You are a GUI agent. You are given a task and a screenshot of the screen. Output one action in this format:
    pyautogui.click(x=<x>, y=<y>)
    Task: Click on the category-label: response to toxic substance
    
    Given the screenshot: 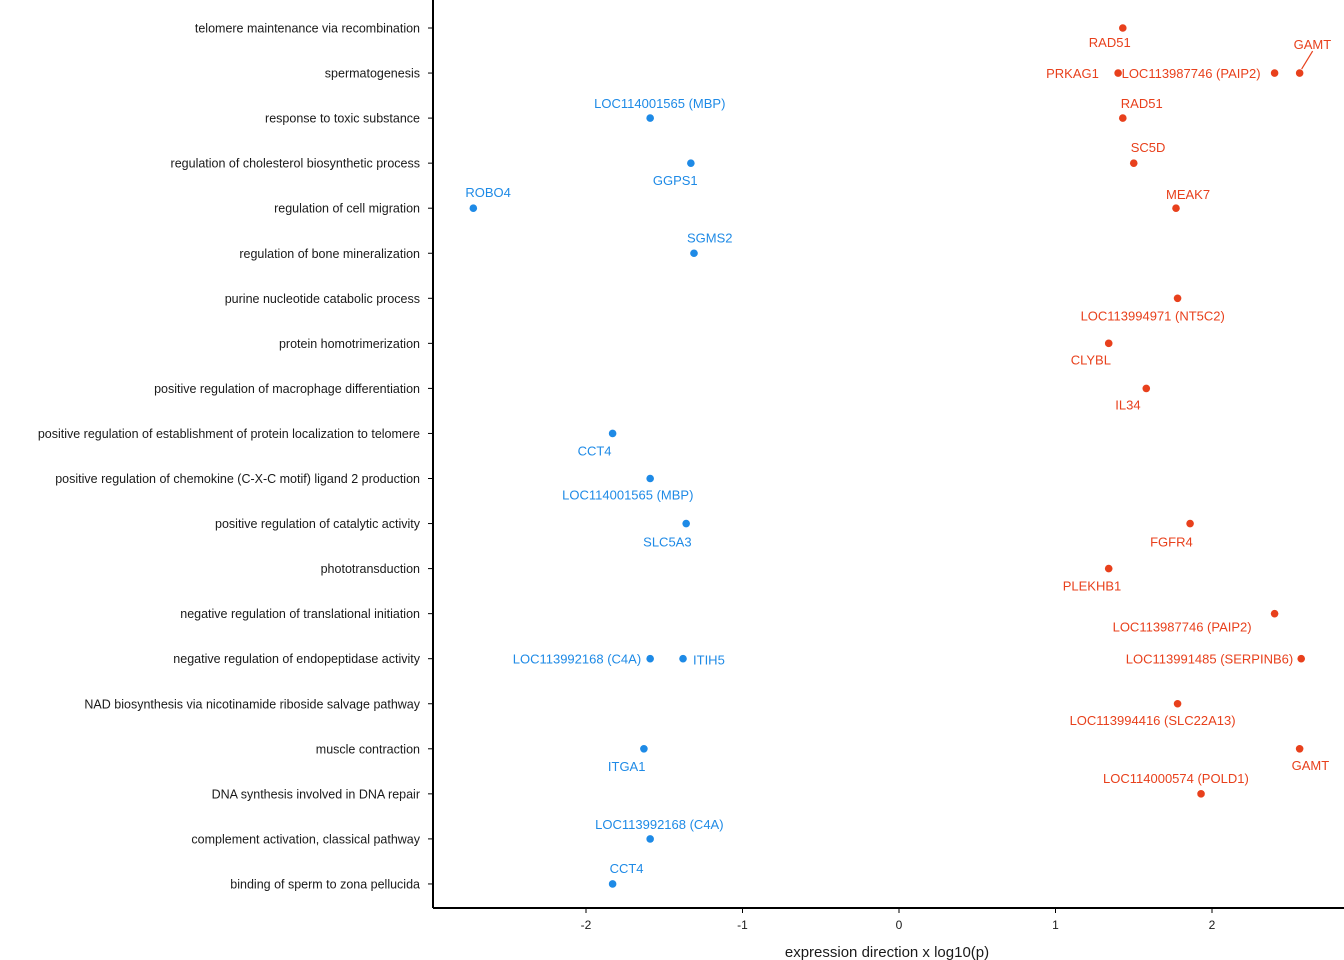 What is the action you would take?
    pyautogui.click(x=342, y=119)
    